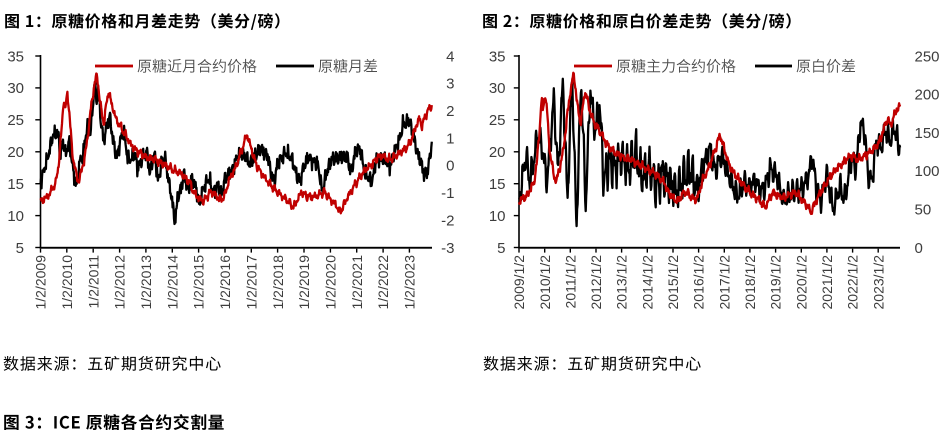 Image resolution: width=949 pixels, height=439 pixels. Describe the element at coordinates (923, 210) in the screenshot. I see `svg-text: 50` at that location.